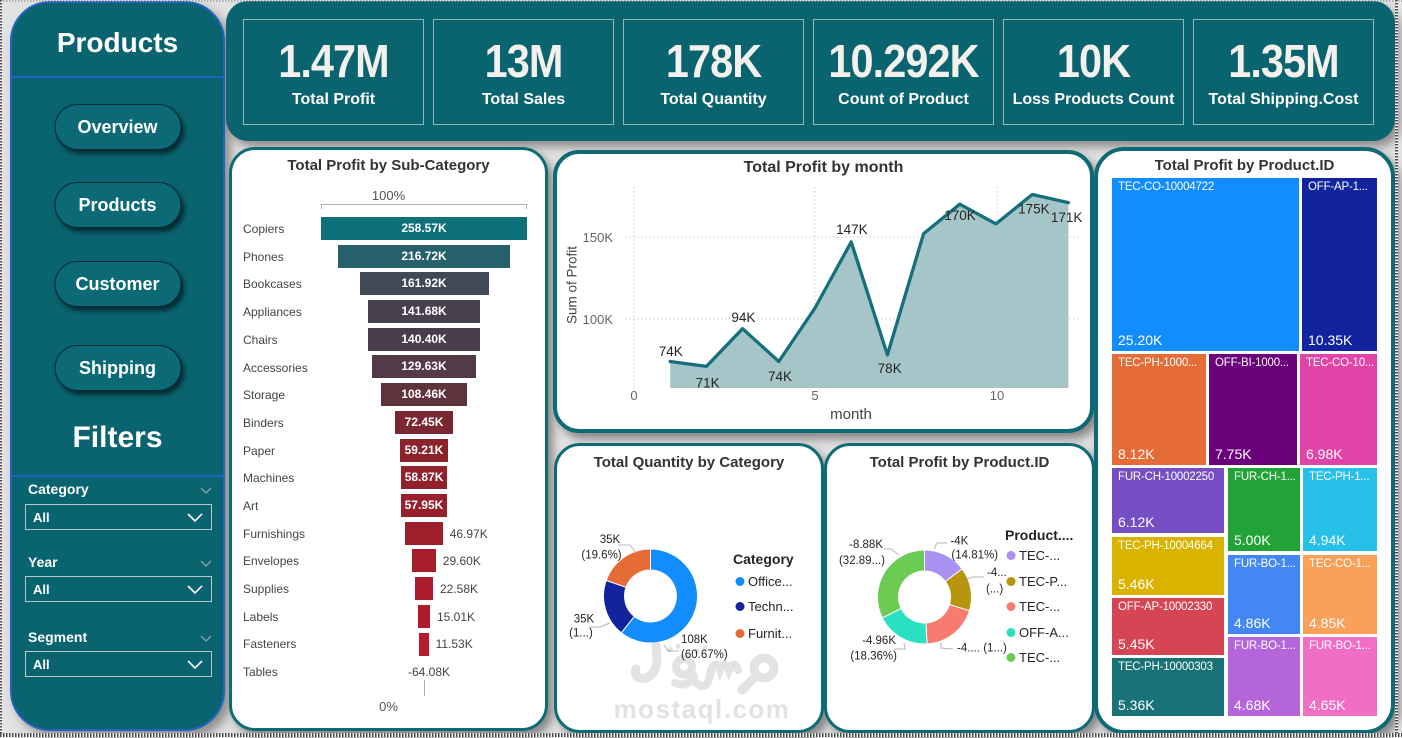 The height and width of the screenshot is (738, 1402). What do you see at coordinates (879, 641) in the screenshot?
I see `svg-text: -4.96K` at bounding box center [879, 641].